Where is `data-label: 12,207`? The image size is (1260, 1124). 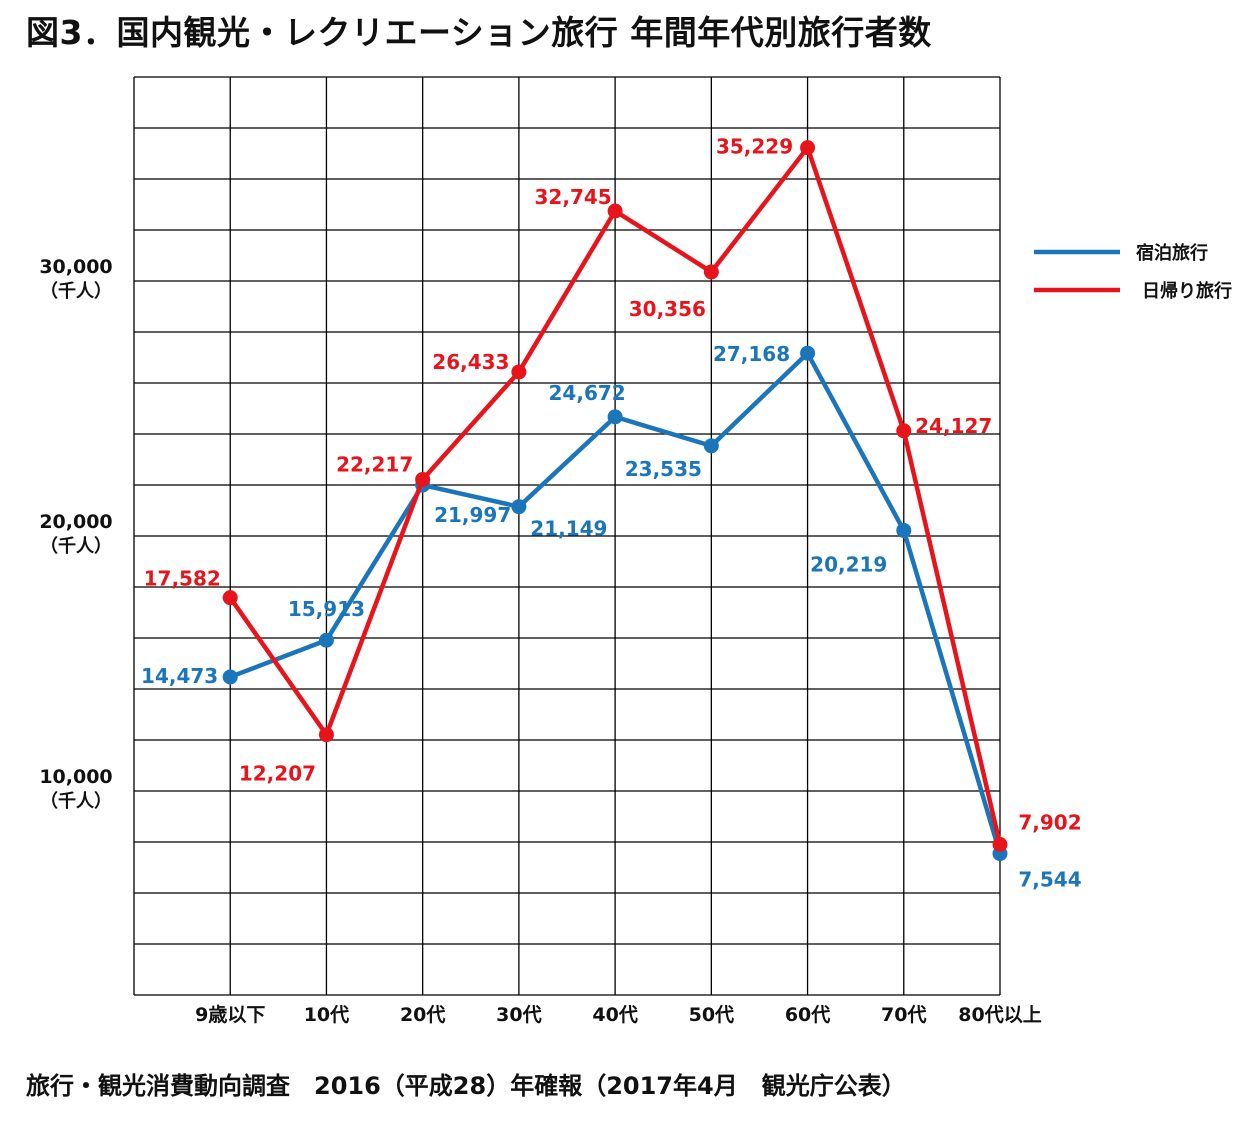
data-label: 12,207 is located at coordinates (277, 774).